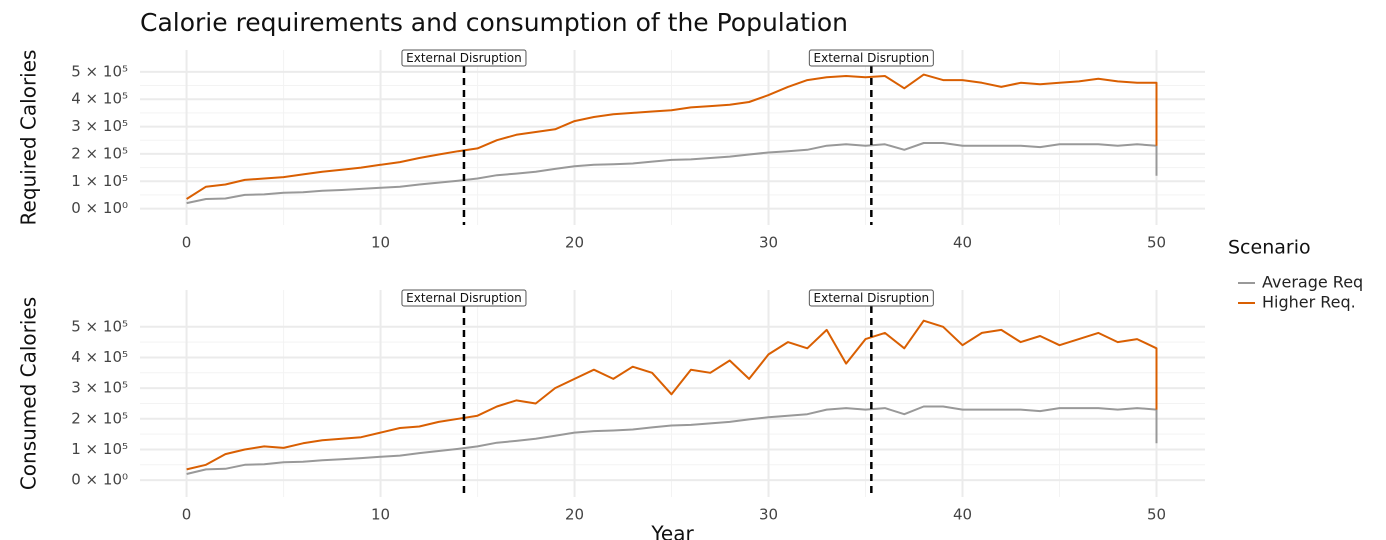 This screenshot has height=540, width=1386. I want to click on y-axis-label: Consumed Calories, so click(29, 393).